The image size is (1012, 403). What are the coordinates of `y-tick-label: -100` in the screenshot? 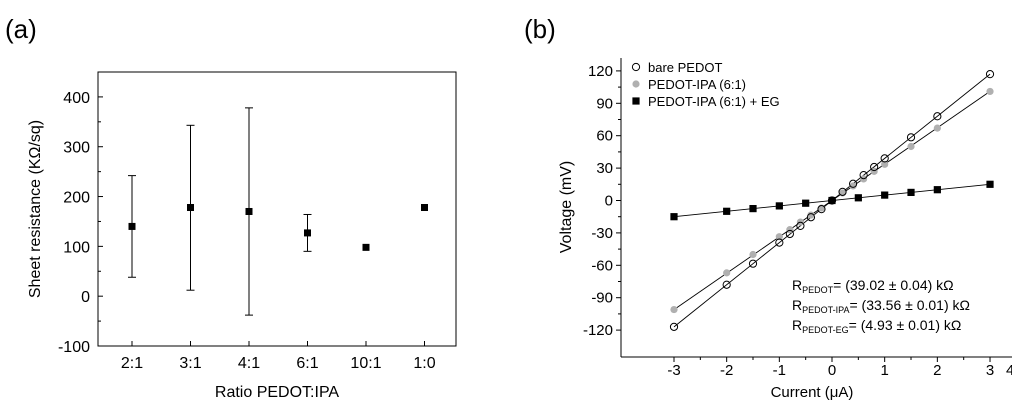 It's located at (74, 347).